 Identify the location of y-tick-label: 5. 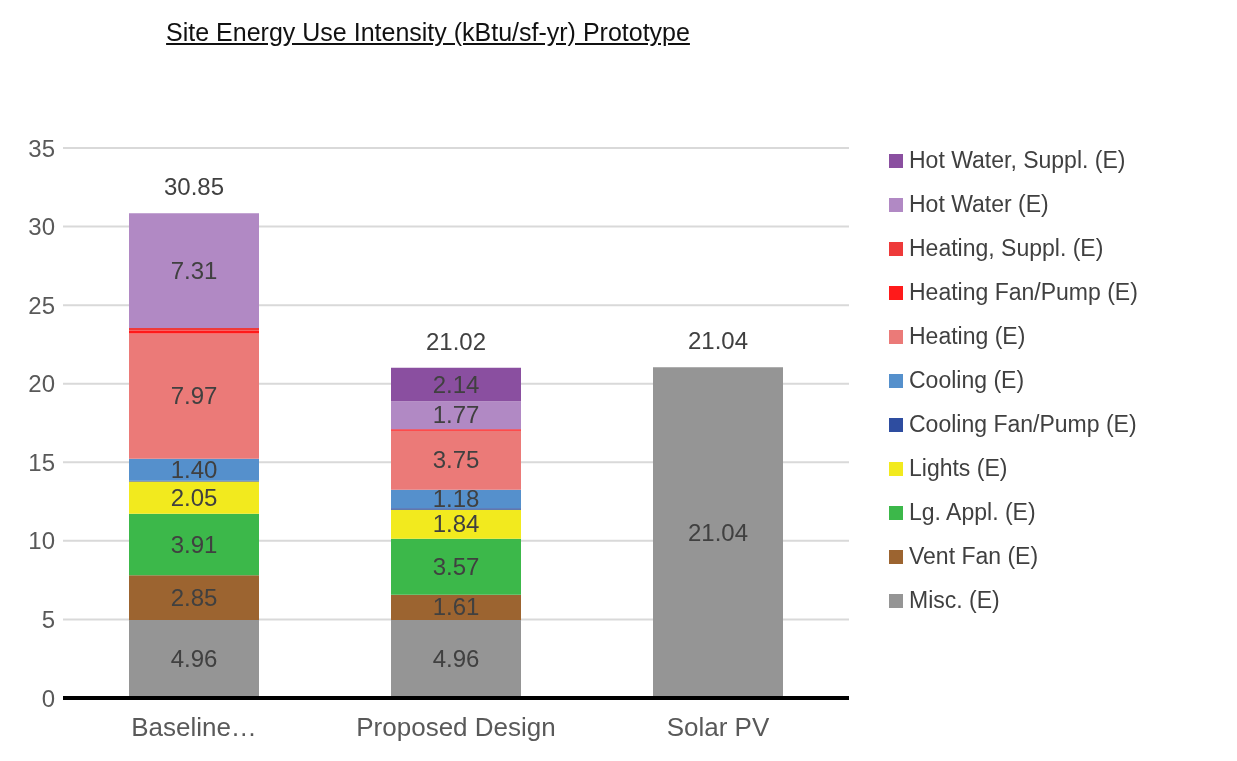
(48, 619).